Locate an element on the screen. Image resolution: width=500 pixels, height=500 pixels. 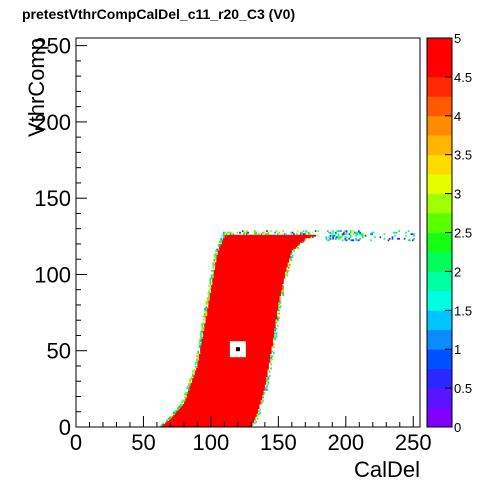
color-scale-tick-label: 4 is located at coordinates (457, 116).